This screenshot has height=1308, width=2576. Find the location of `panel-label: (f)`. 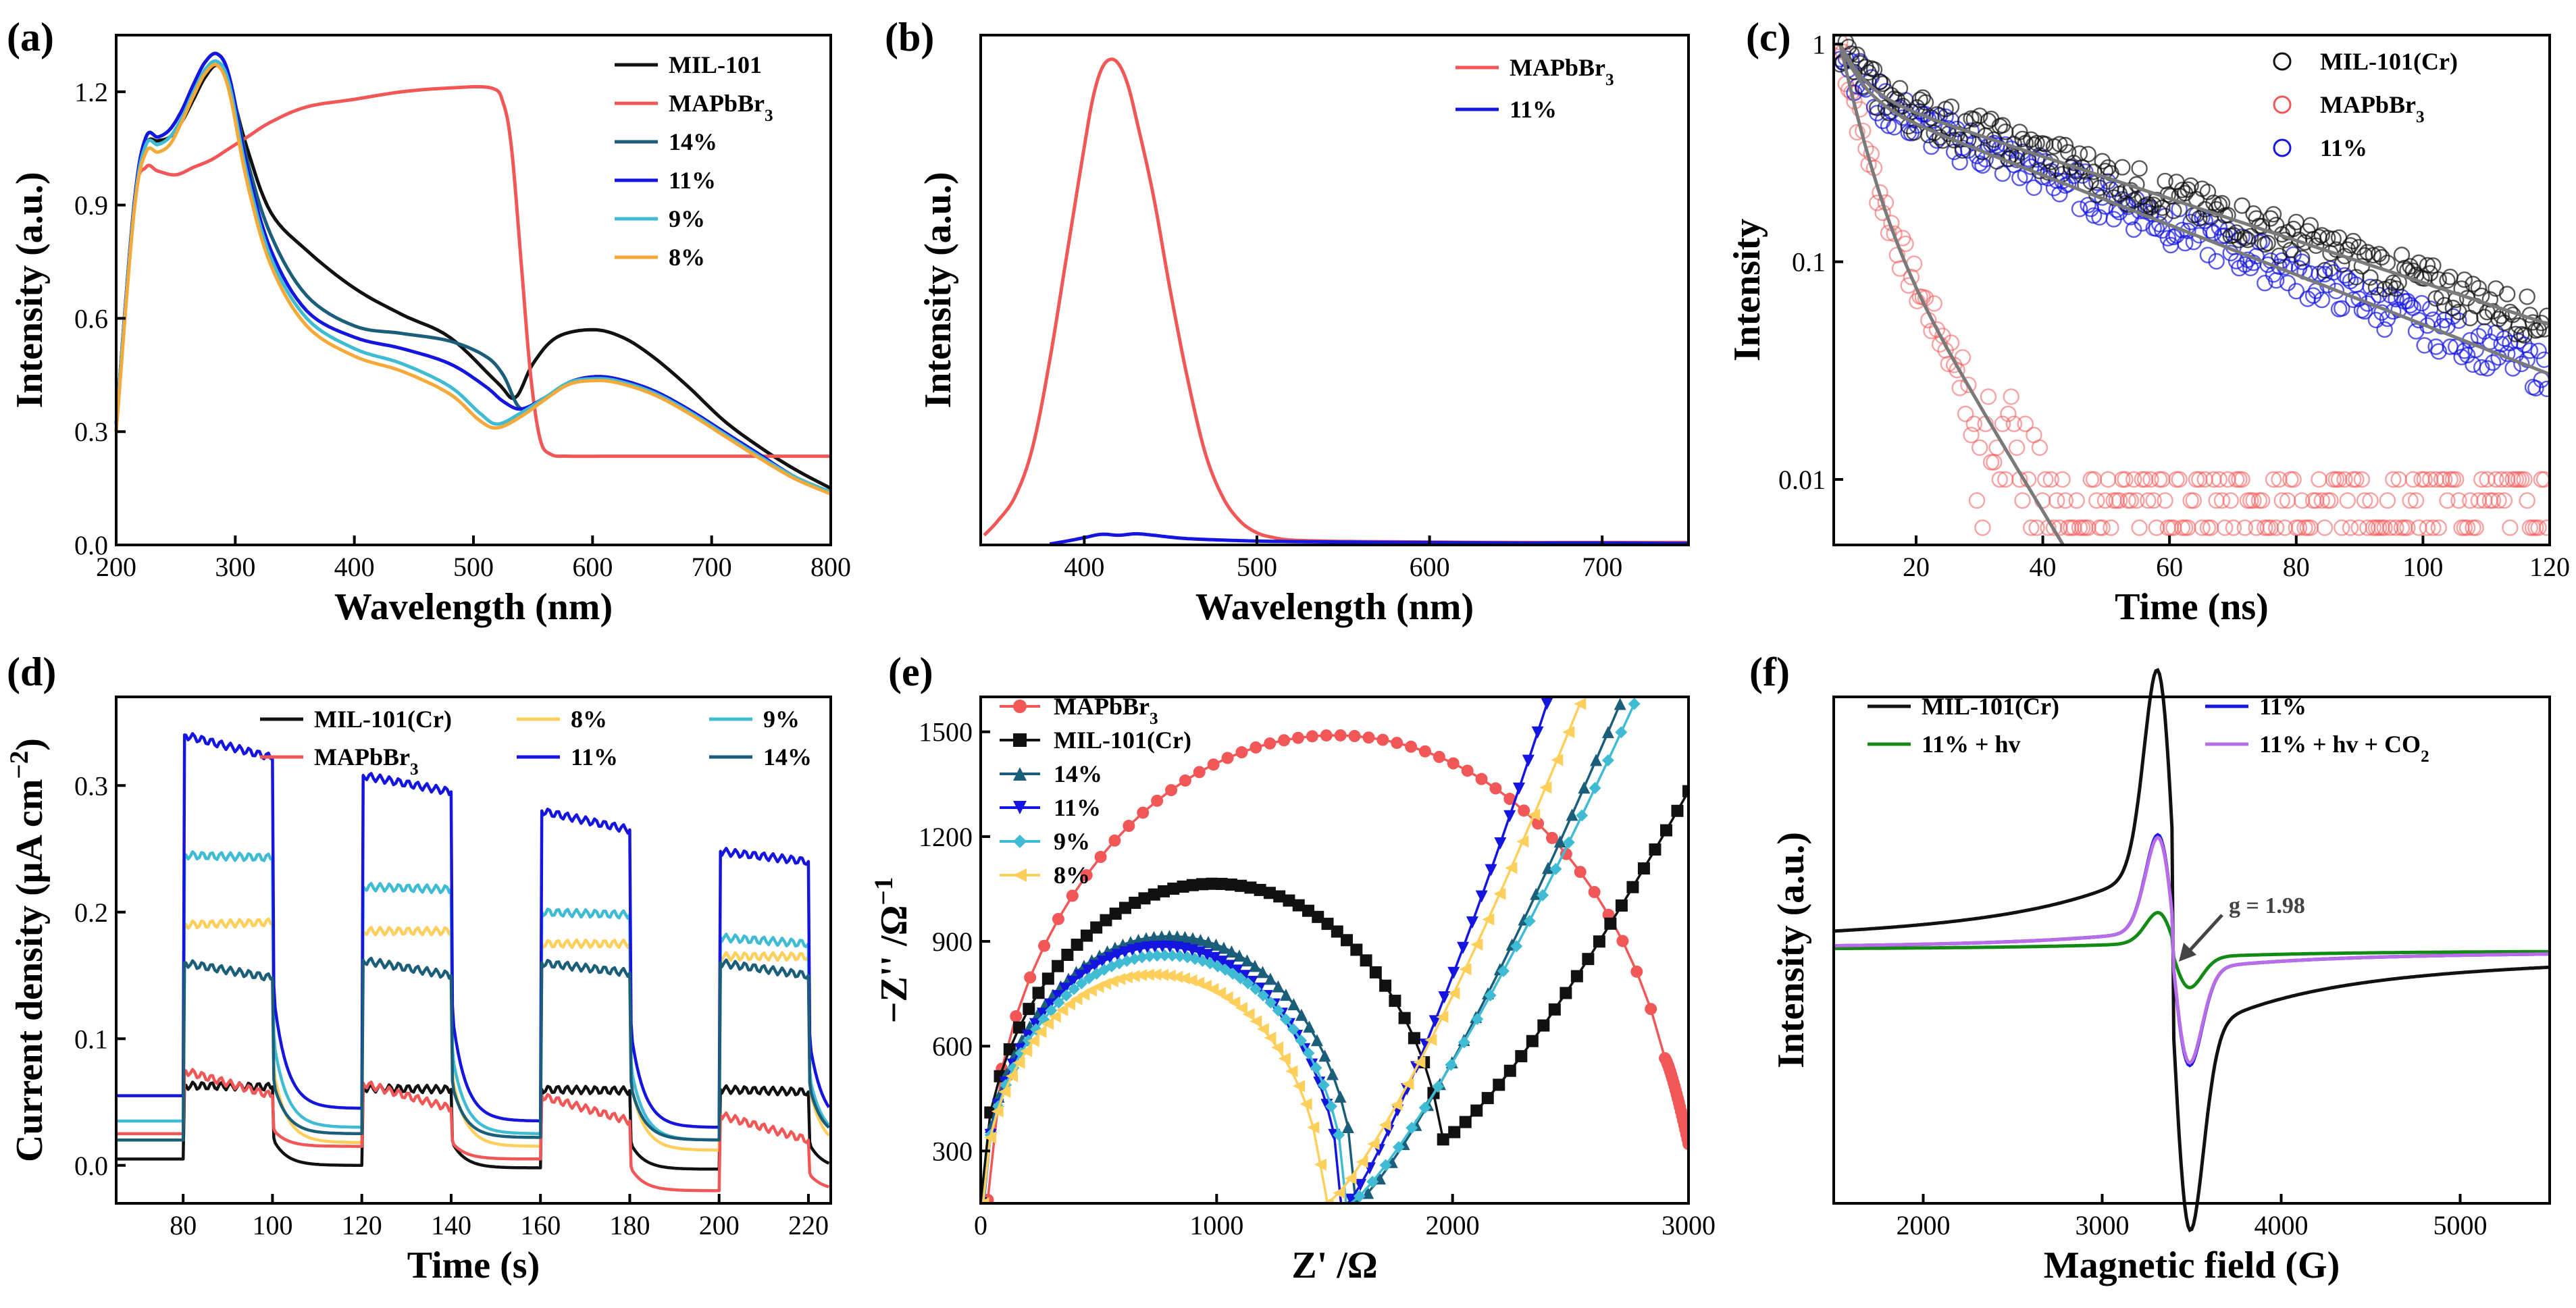

panel-label: (f) is located at coordinates (1769, 672).